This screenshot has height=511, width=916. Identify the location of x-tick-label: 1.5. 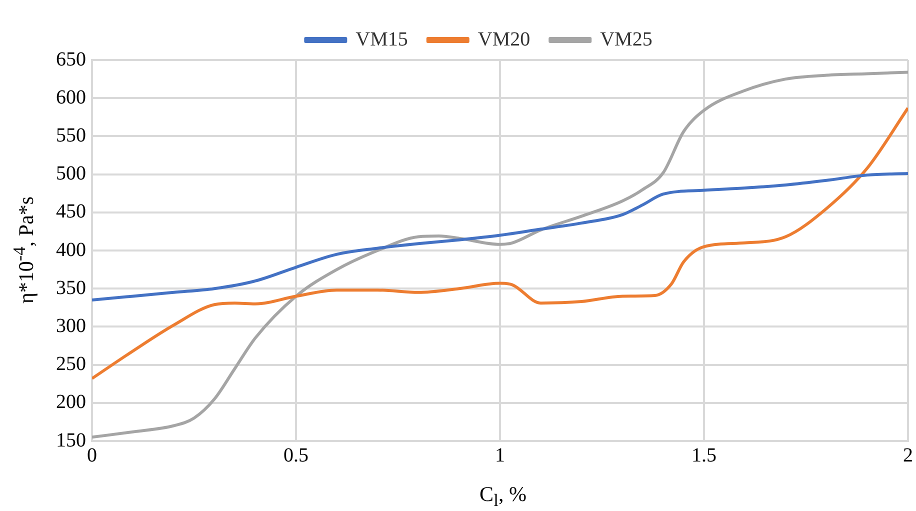
(704, 455).